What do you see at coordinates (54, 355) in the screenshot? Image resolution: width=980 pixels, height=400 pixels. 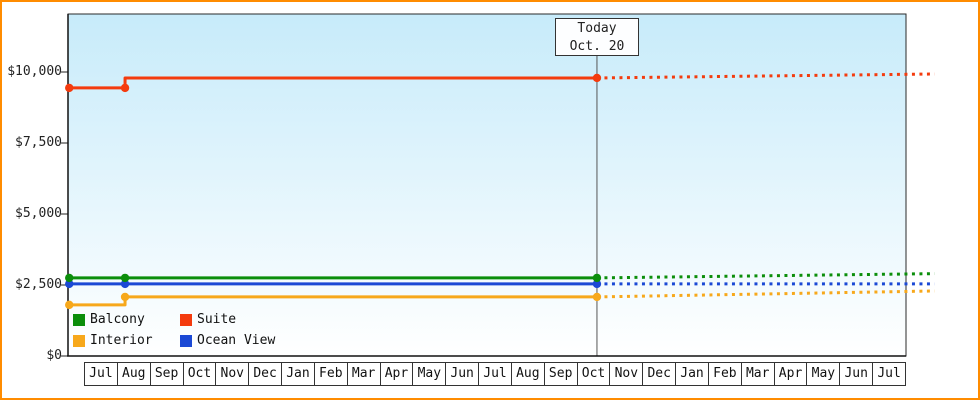 I see `y-tick-label: $0` at bounding box center [54, 355].